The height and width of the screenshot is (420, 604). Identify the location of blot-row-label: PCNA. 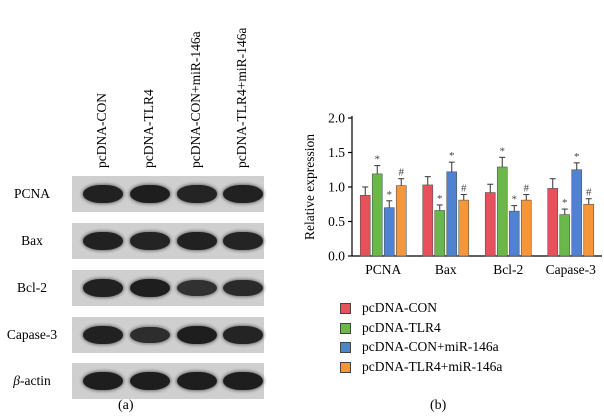
(31, 193).